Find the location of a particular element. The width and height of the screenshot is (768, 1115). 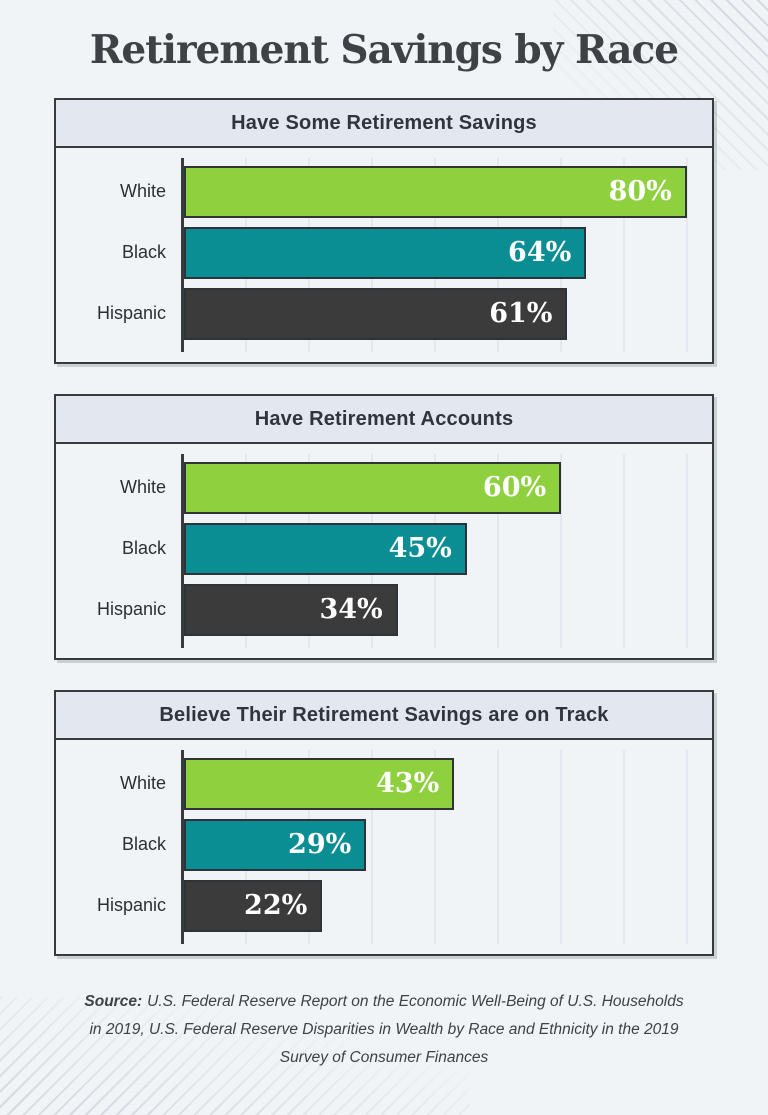

bar-row: White 80% is located at coordinates (384, 191).